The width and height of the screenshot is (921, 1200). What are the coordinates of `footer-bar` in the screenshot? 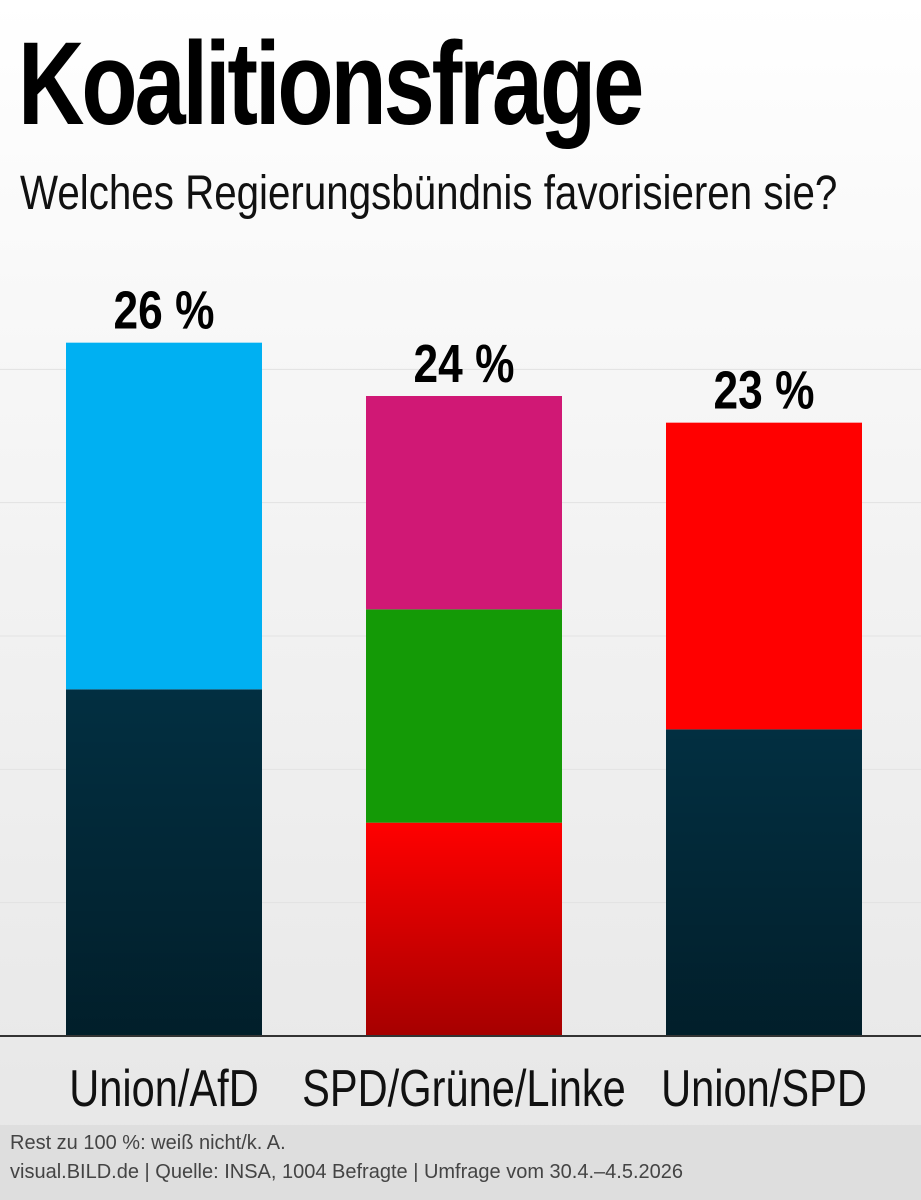 It's located at (460, 1162).